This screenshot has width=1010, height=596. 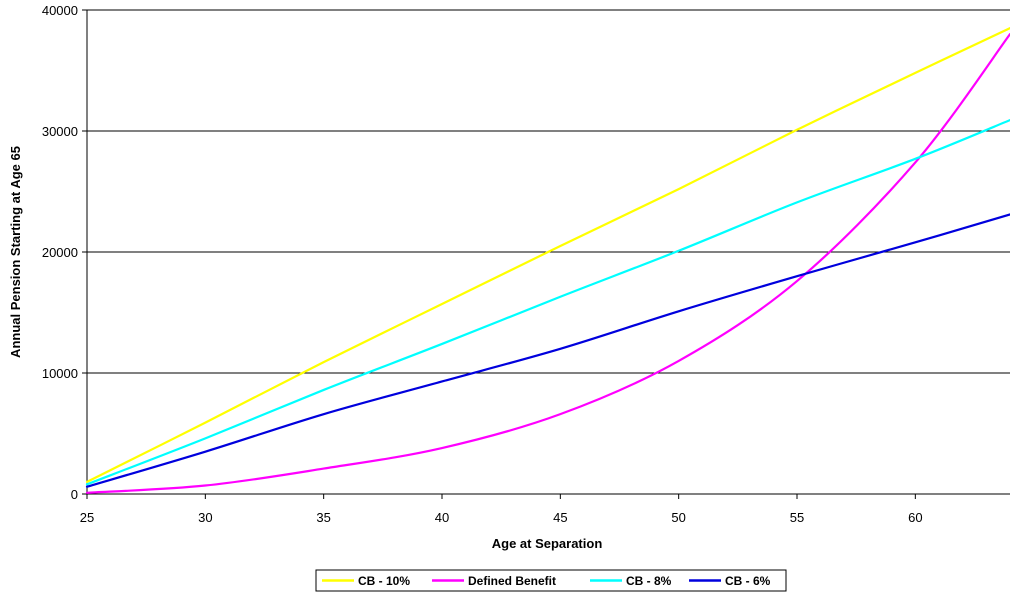 What do you see at coordinates (60, 131) in the screenshot?
I see `y-tick-label-3: 30000` at bounding box center [60, 131].